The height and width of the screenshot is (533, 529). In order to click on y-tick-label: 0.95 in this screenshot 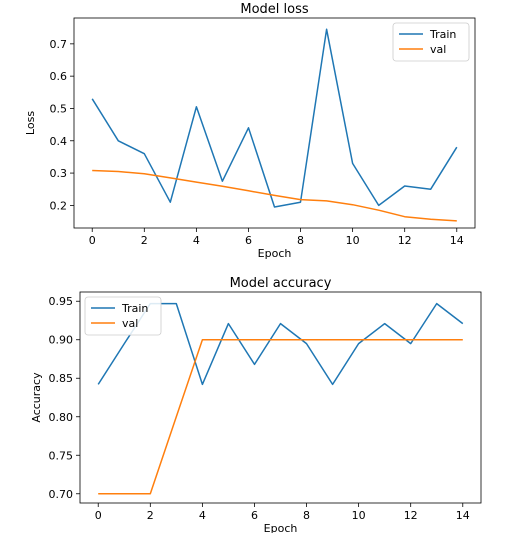, I will do `click(61, 301)`.